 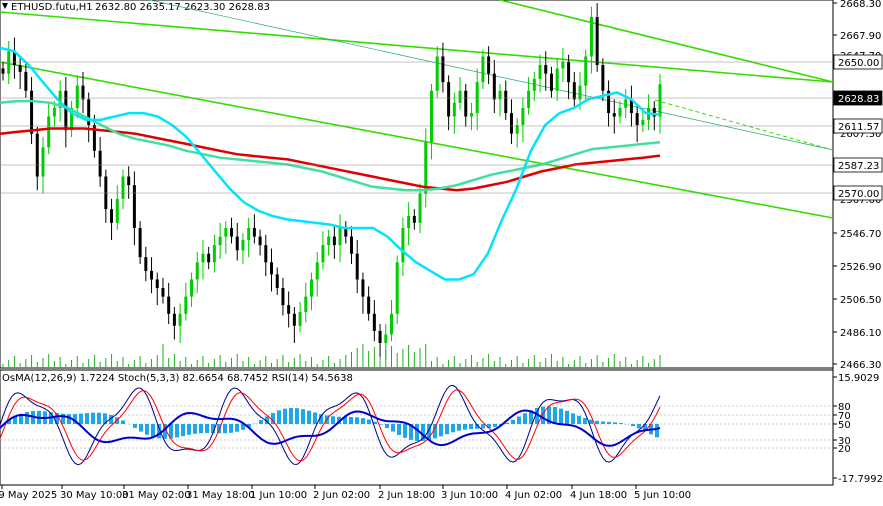 I want to click on price-tick-label: 2667.90, so click(x=860, y=36).